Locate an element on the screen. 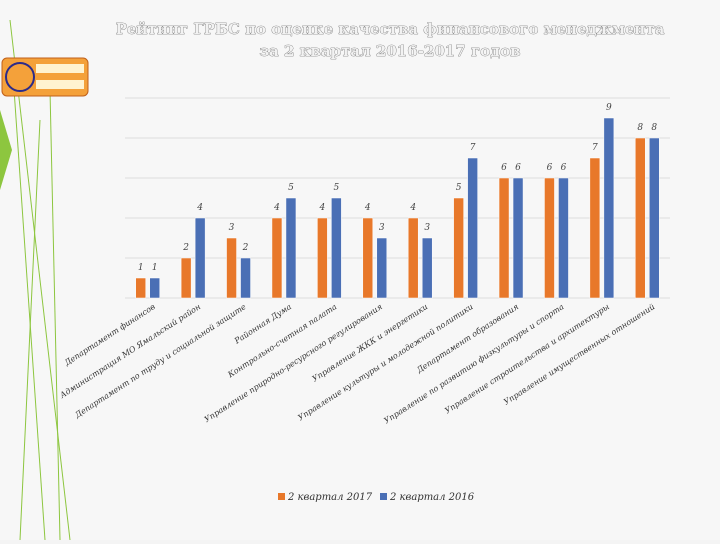  decor is located at coordinates (44, 280).